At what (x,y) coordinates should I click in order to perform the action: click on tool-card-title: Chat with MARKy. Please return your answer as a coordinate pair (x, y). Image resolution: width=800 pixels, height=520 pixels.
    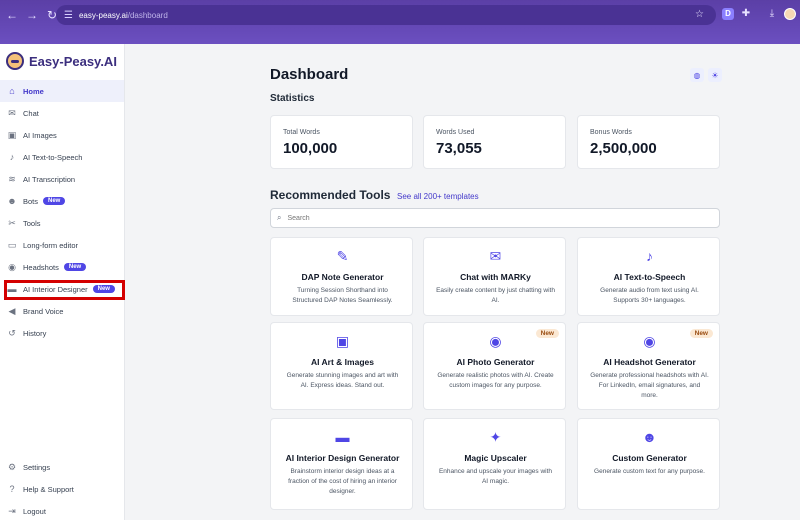
    Looking at the image, I should click on (495, 277).